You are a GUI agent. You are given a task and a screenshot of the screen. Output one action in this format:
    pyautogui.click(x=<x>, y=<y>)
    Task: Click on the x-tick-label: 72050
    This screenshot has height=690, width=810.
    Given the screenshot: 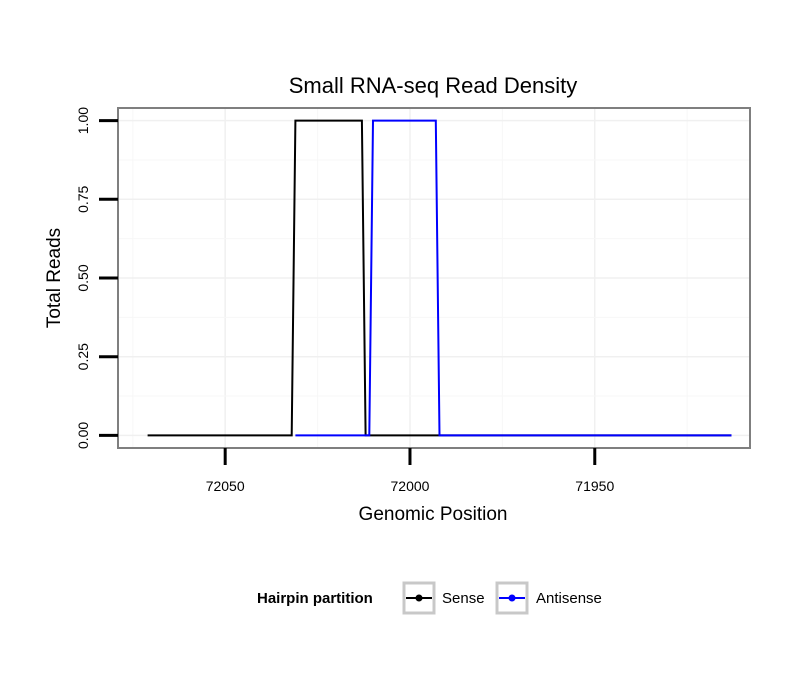 What is the action you would take?
    pyautogui.click(x=225, y=486)
    